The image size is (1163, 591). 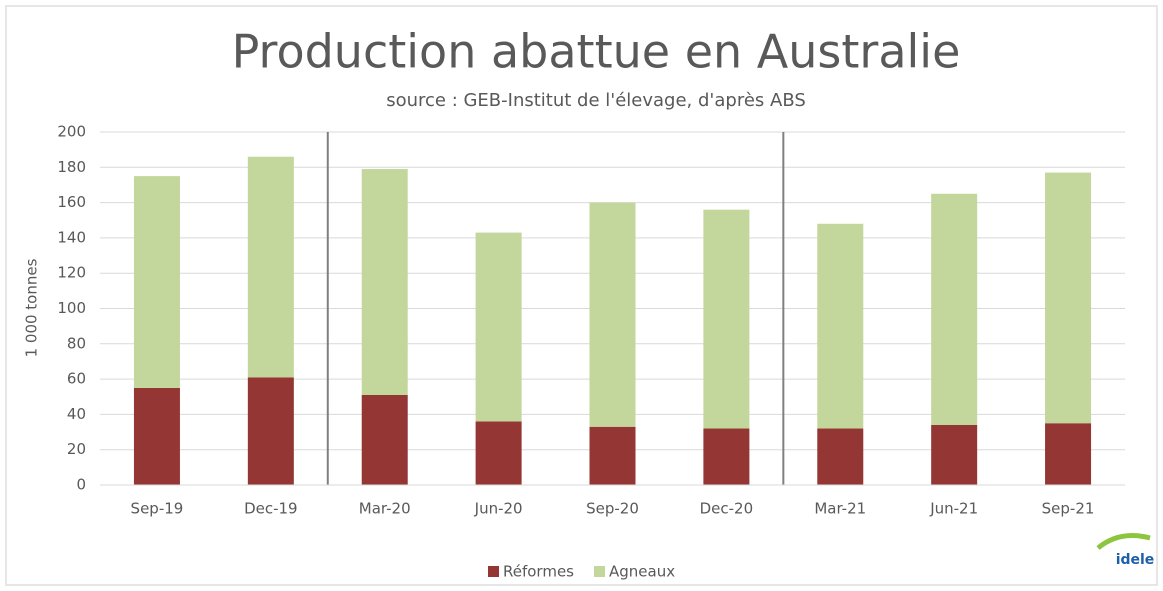 What do you see at coordinates (596, 52) in the screenshot?
I see `chart-title: Production abattue en Australie` at bounding box center [596, 52].